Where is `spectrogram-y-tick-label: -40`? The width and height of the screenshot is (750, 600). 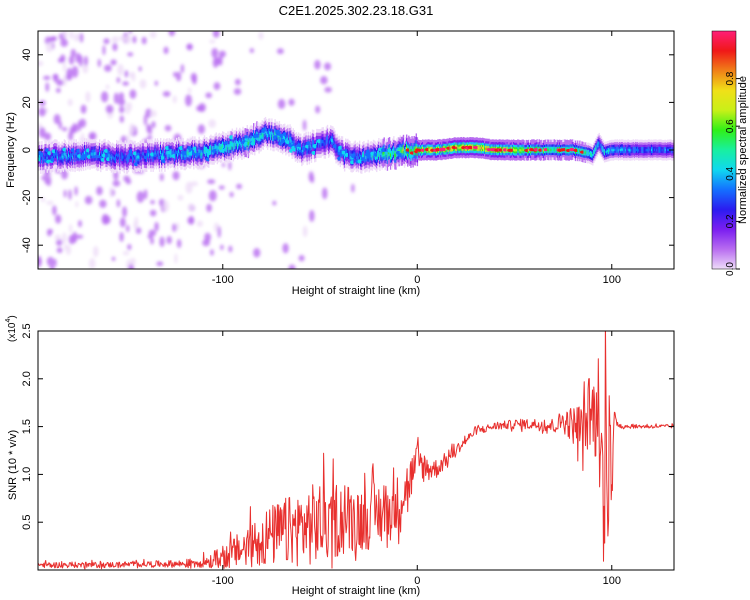 spectrogram-y-tick-label: -40 is located at coordinates (27, 245).